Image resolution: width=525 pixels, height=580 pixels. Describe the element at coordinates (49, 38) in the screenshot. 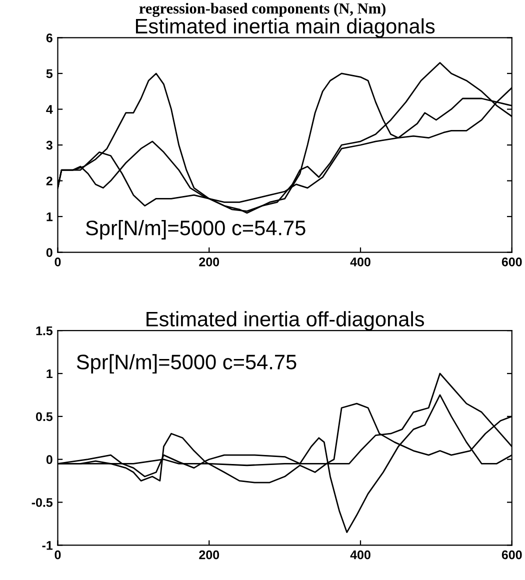

I see `y-tick-label: 6` at that location.